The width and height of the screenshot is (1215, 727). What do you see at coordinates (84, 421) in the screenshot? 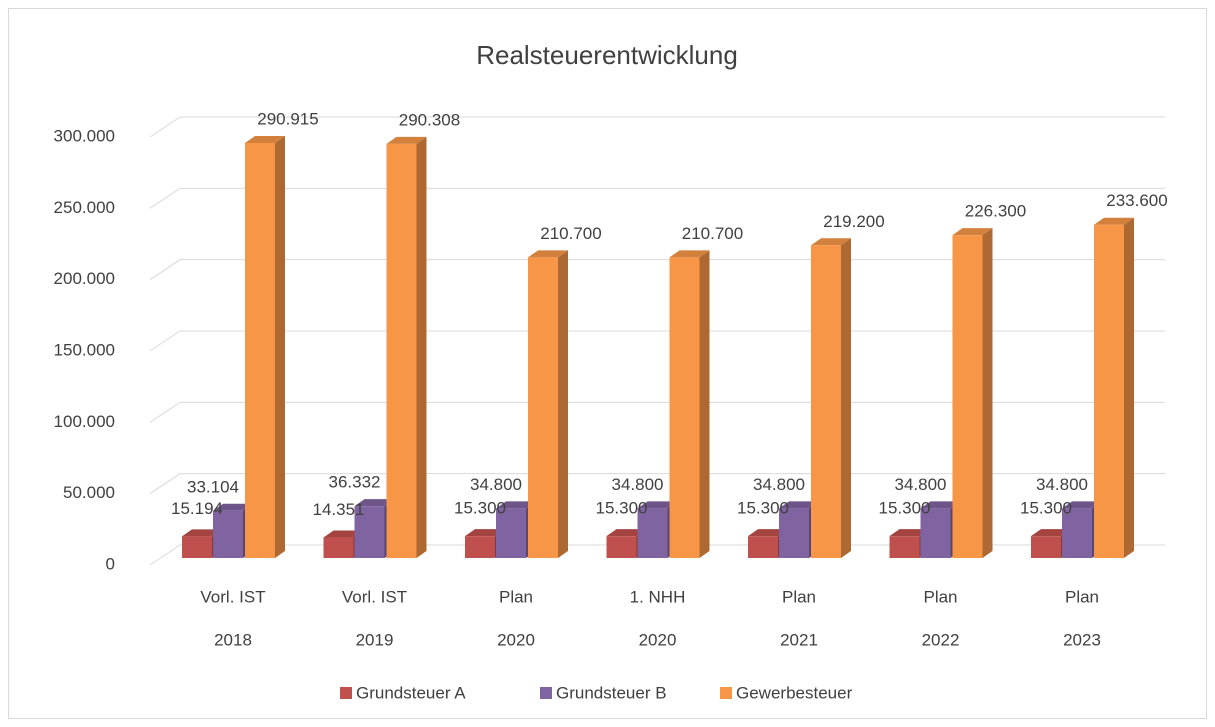
I see `y-tick-label: 100.000` at bounding box center [84, 421].